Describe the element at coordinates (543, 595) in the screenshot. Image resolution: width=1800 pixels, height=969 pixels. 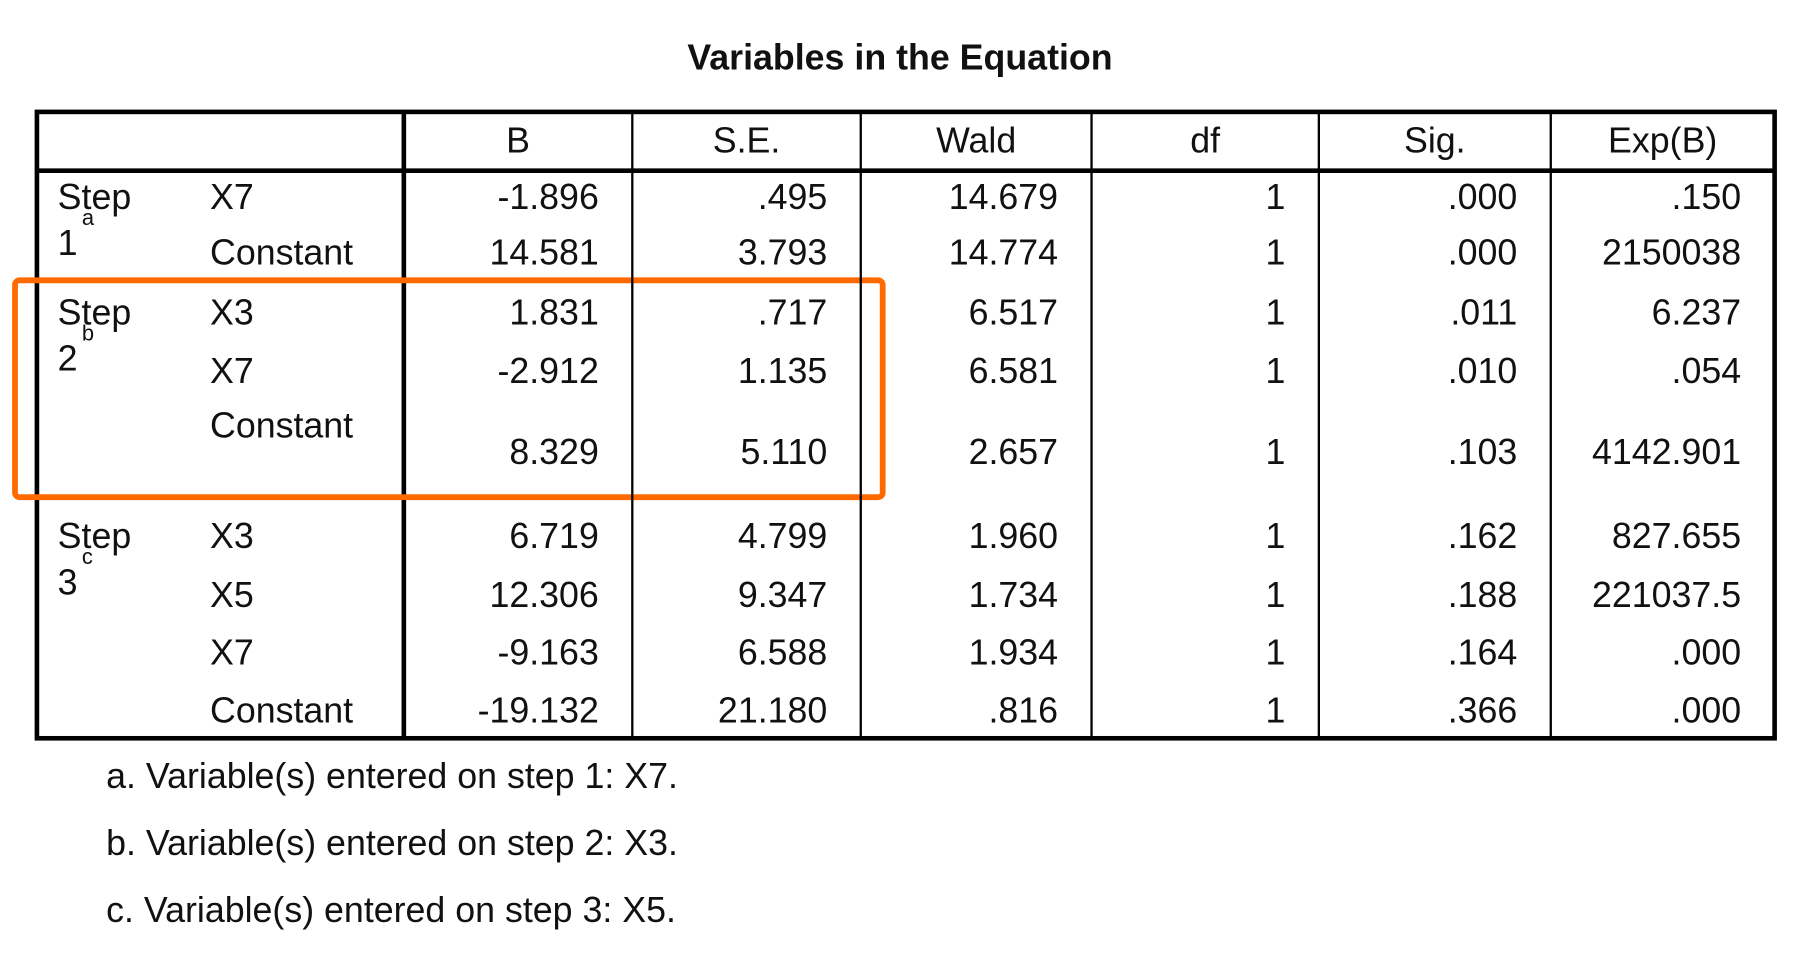
I see `cell-value: 12.306` at that location.